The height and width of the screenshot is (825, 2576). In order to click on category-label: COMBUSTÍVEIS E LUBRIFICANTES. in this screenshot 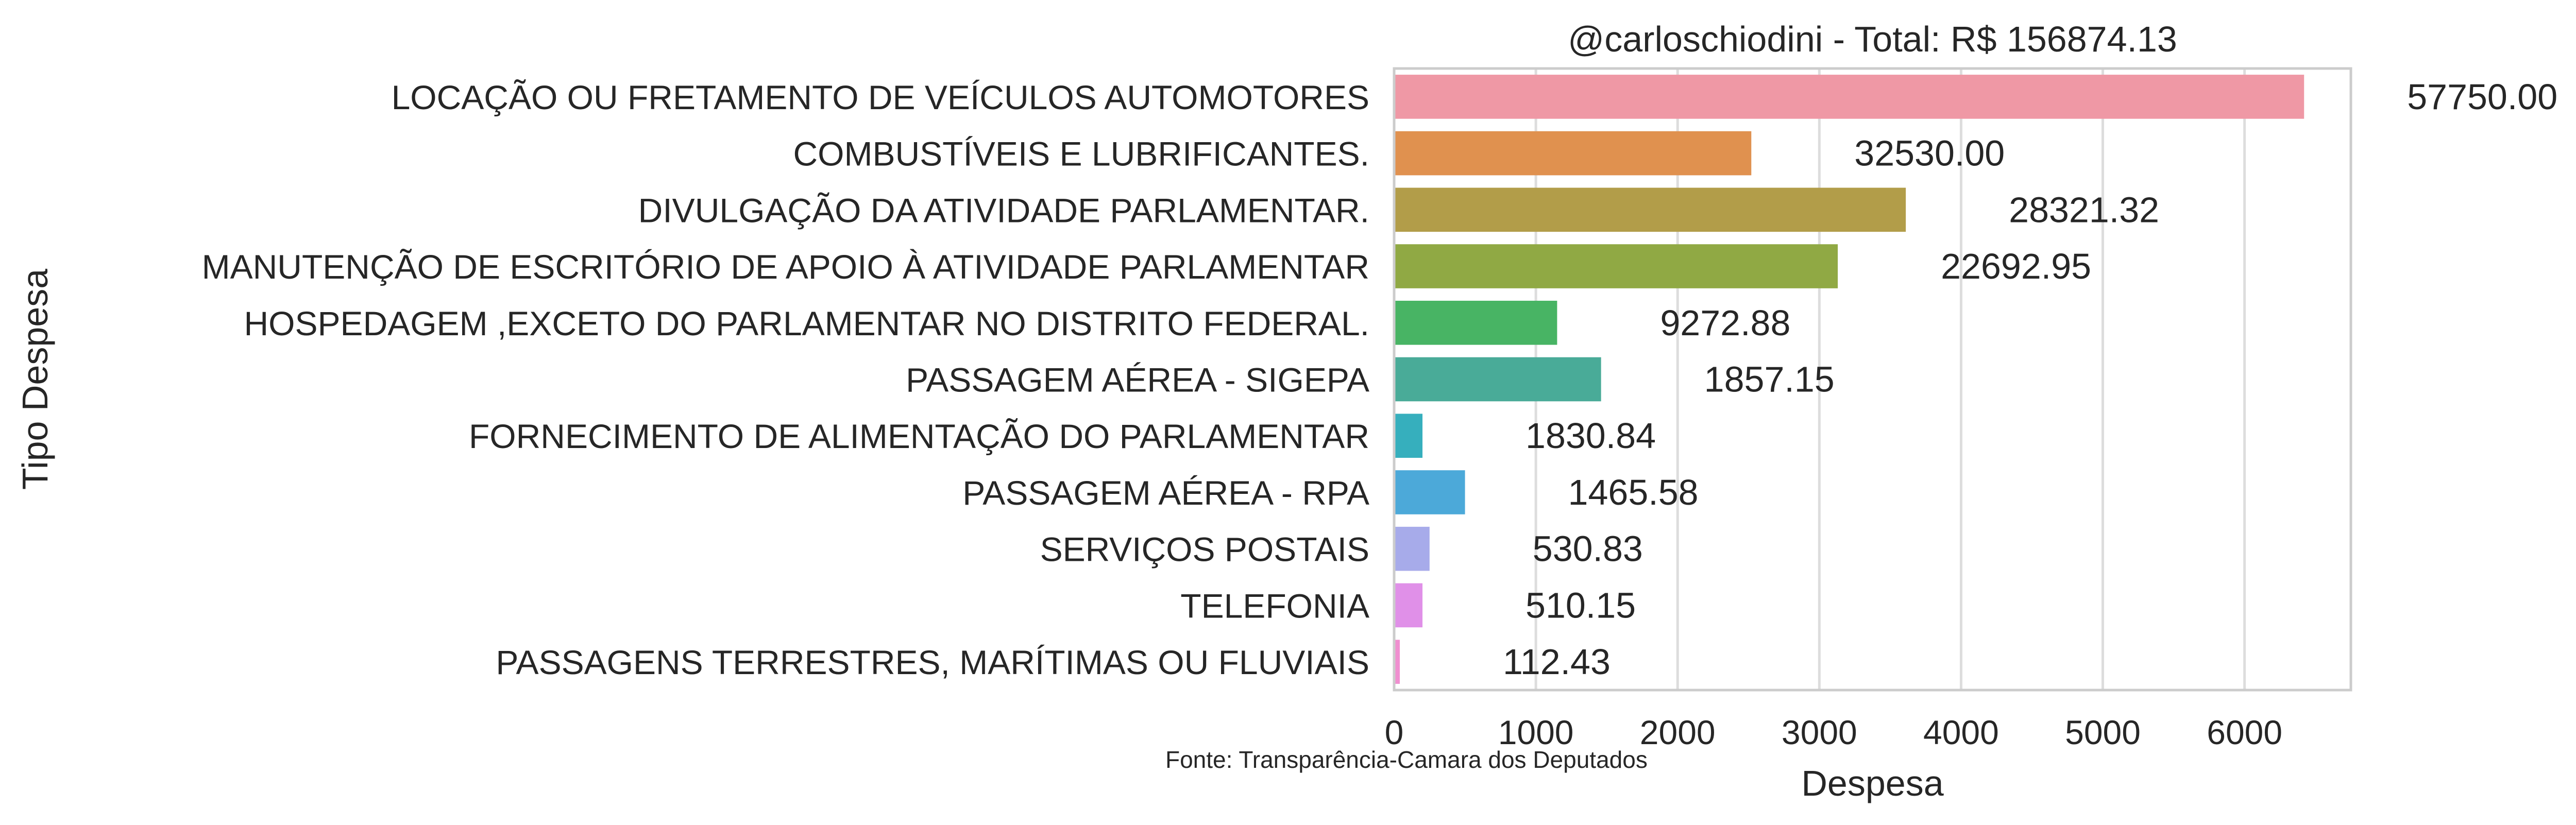, I will do `click(1081, 154)`.